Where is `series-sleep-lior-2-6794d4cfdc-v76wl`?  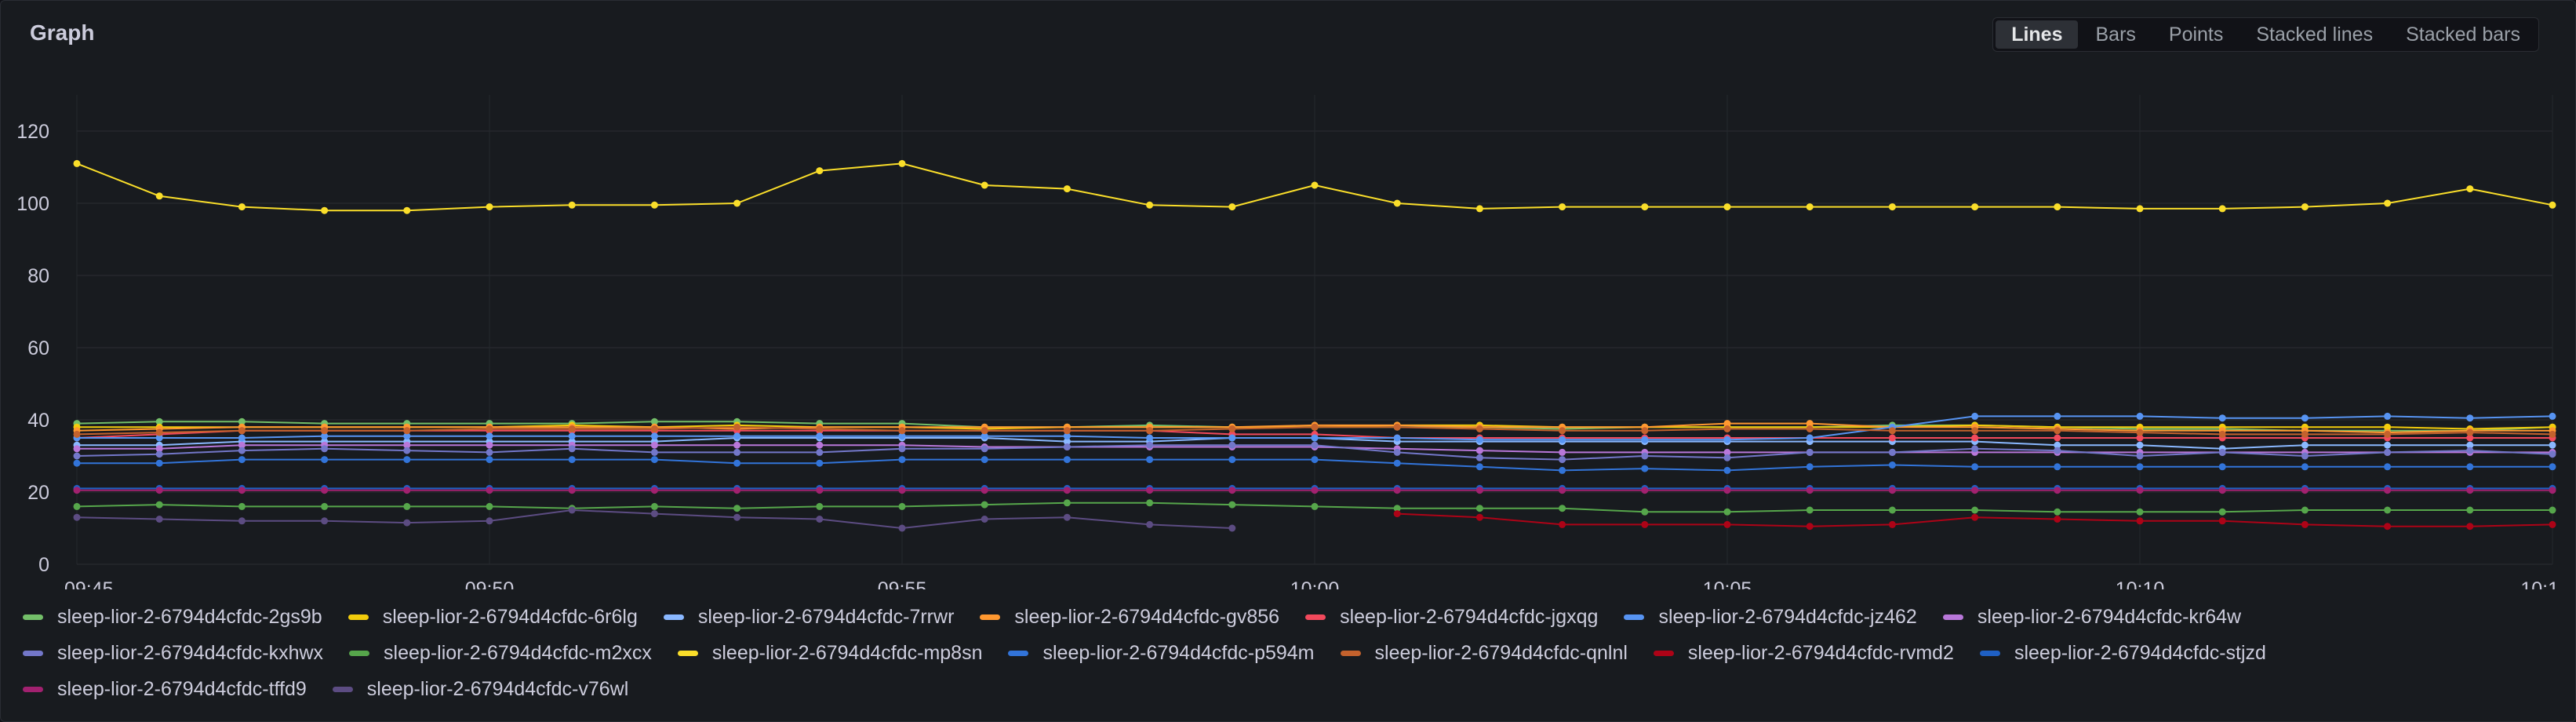
series-sleep-lior-2-6794d4cfdc-v76wl is located at coordinates (654, 519).